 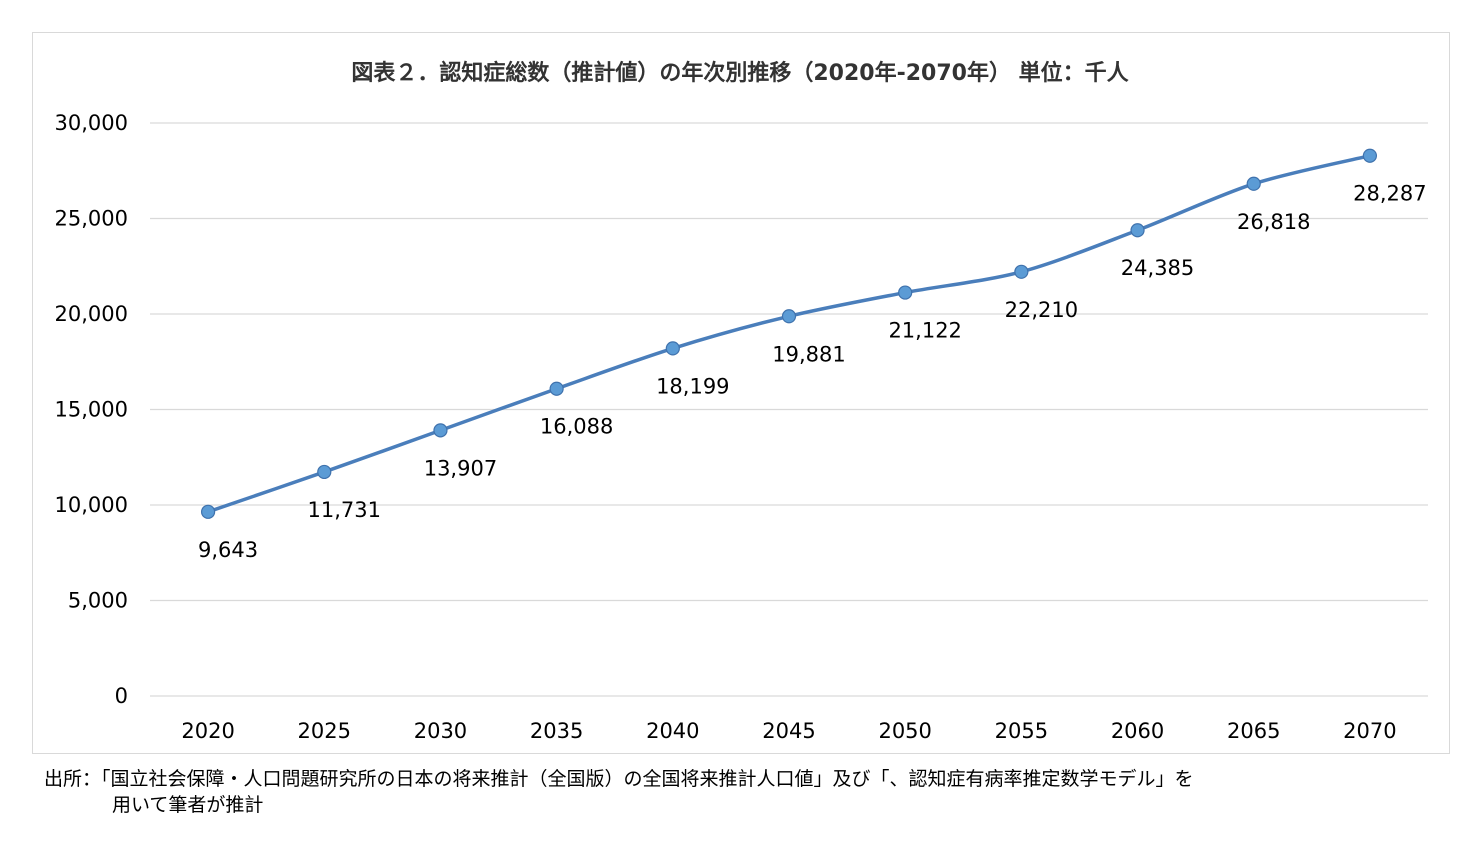 What do you see at coordinates (91, 505) in the screenshot?
I see `y-tick-label: 10,000` at bounding box center [91, 505].